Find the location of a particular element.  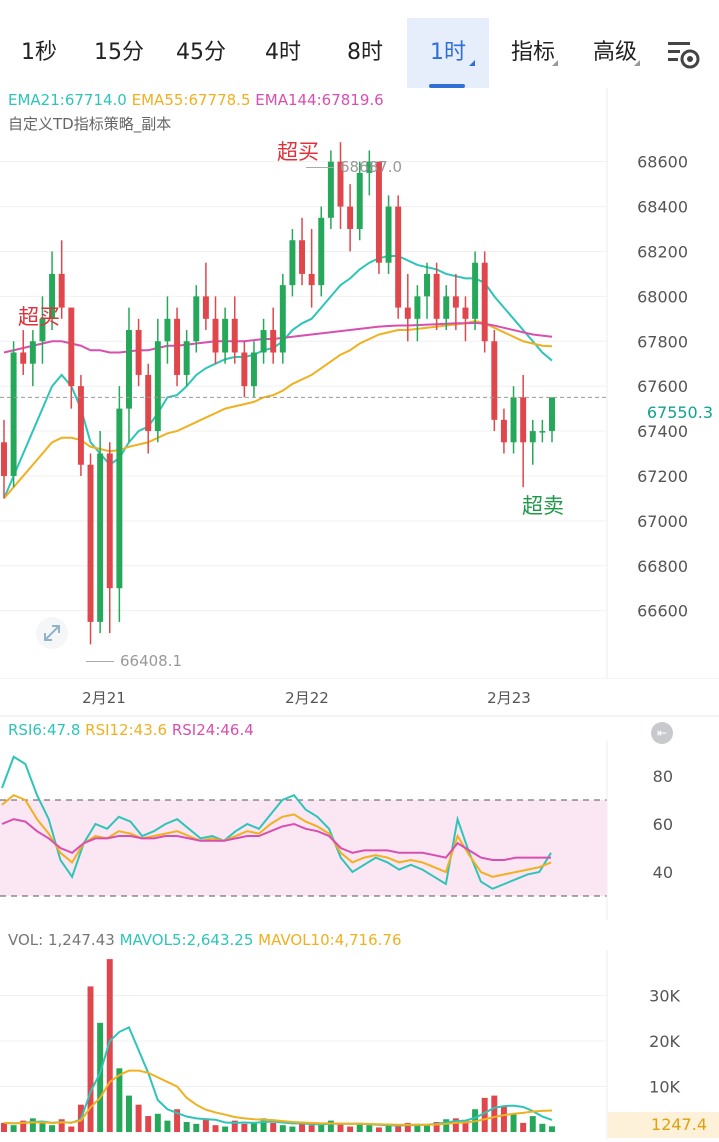

chart-settings-icon is located at coordinates (684, 54).